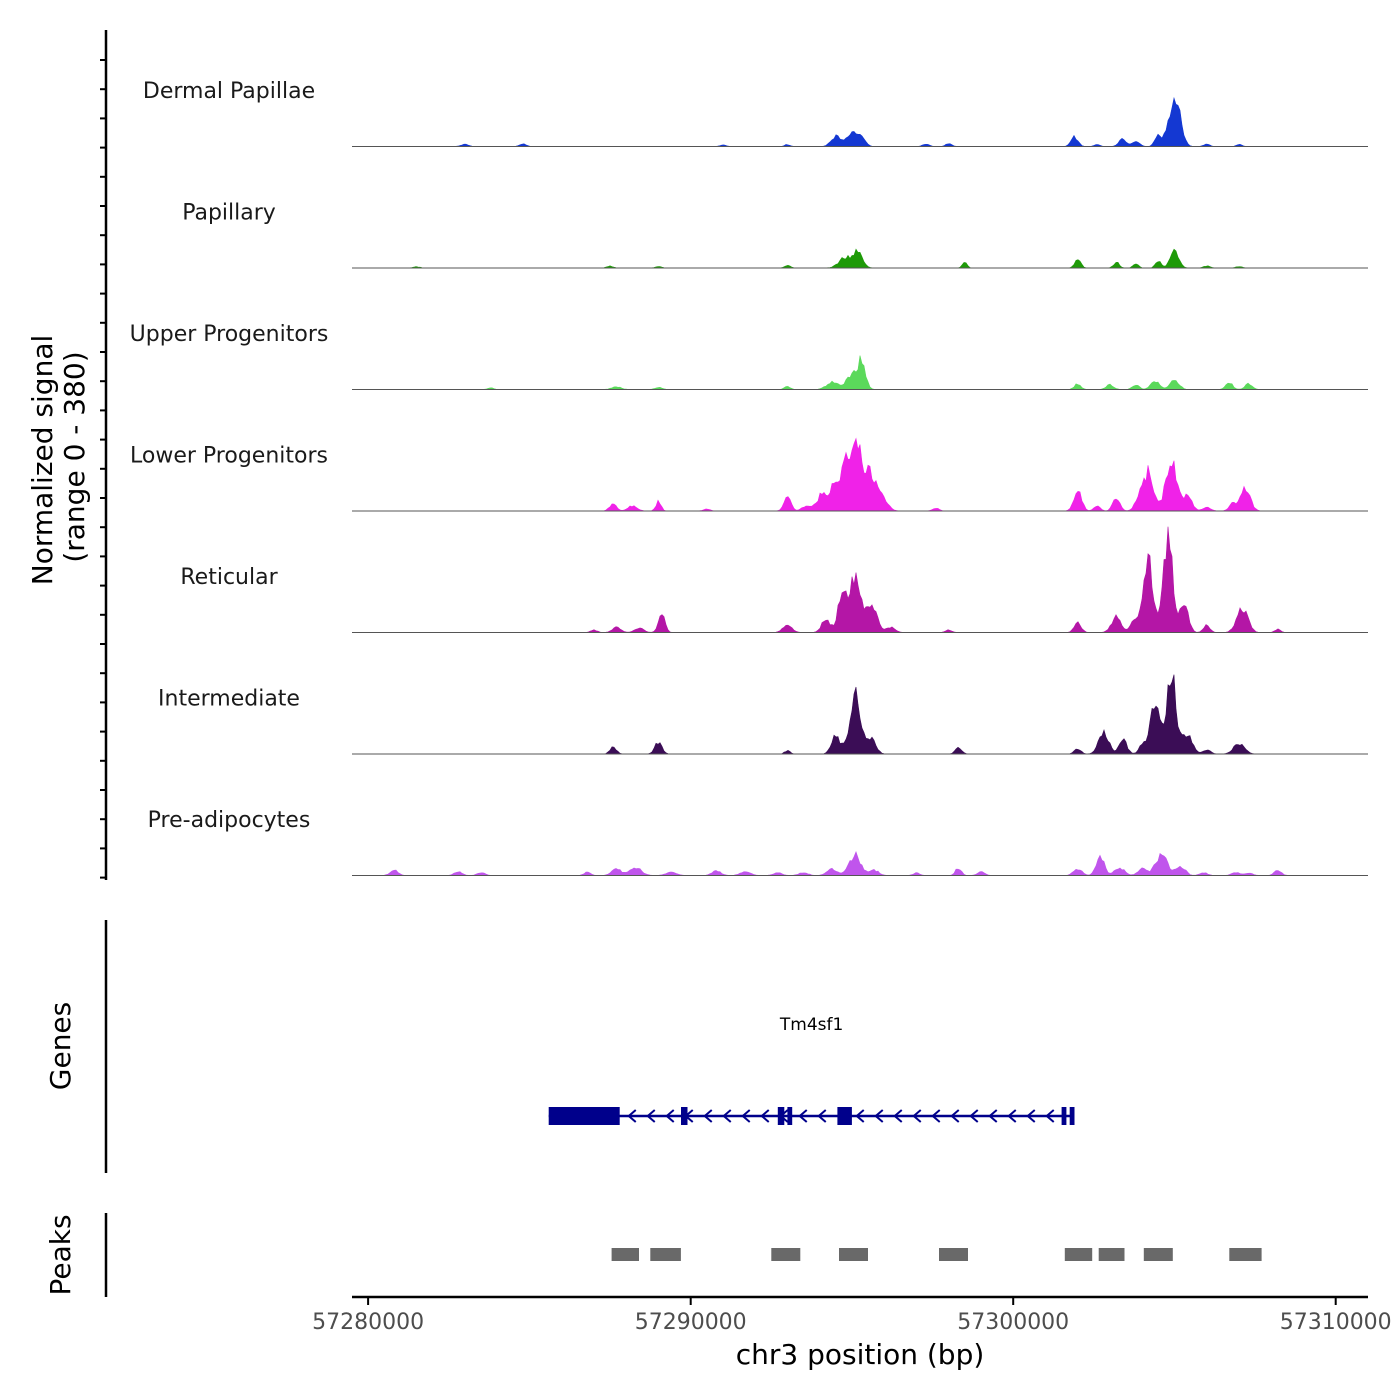 This screenshot has height=1400, width=1400. I want to click on track-label: Dermal Papillae, so click(229, 91).